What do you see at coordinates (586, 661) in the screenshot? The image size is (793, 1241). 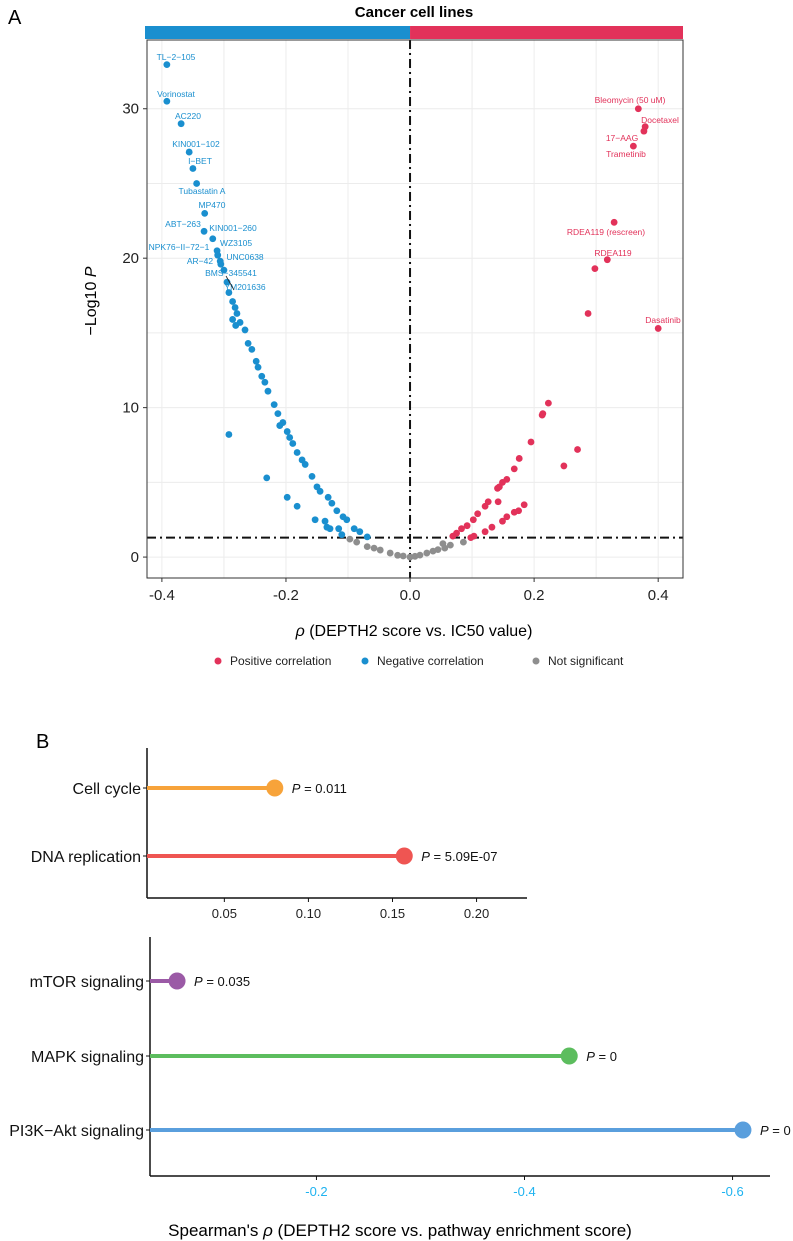 I see `legend-label: Not significant` at bounding box center [586, 661].